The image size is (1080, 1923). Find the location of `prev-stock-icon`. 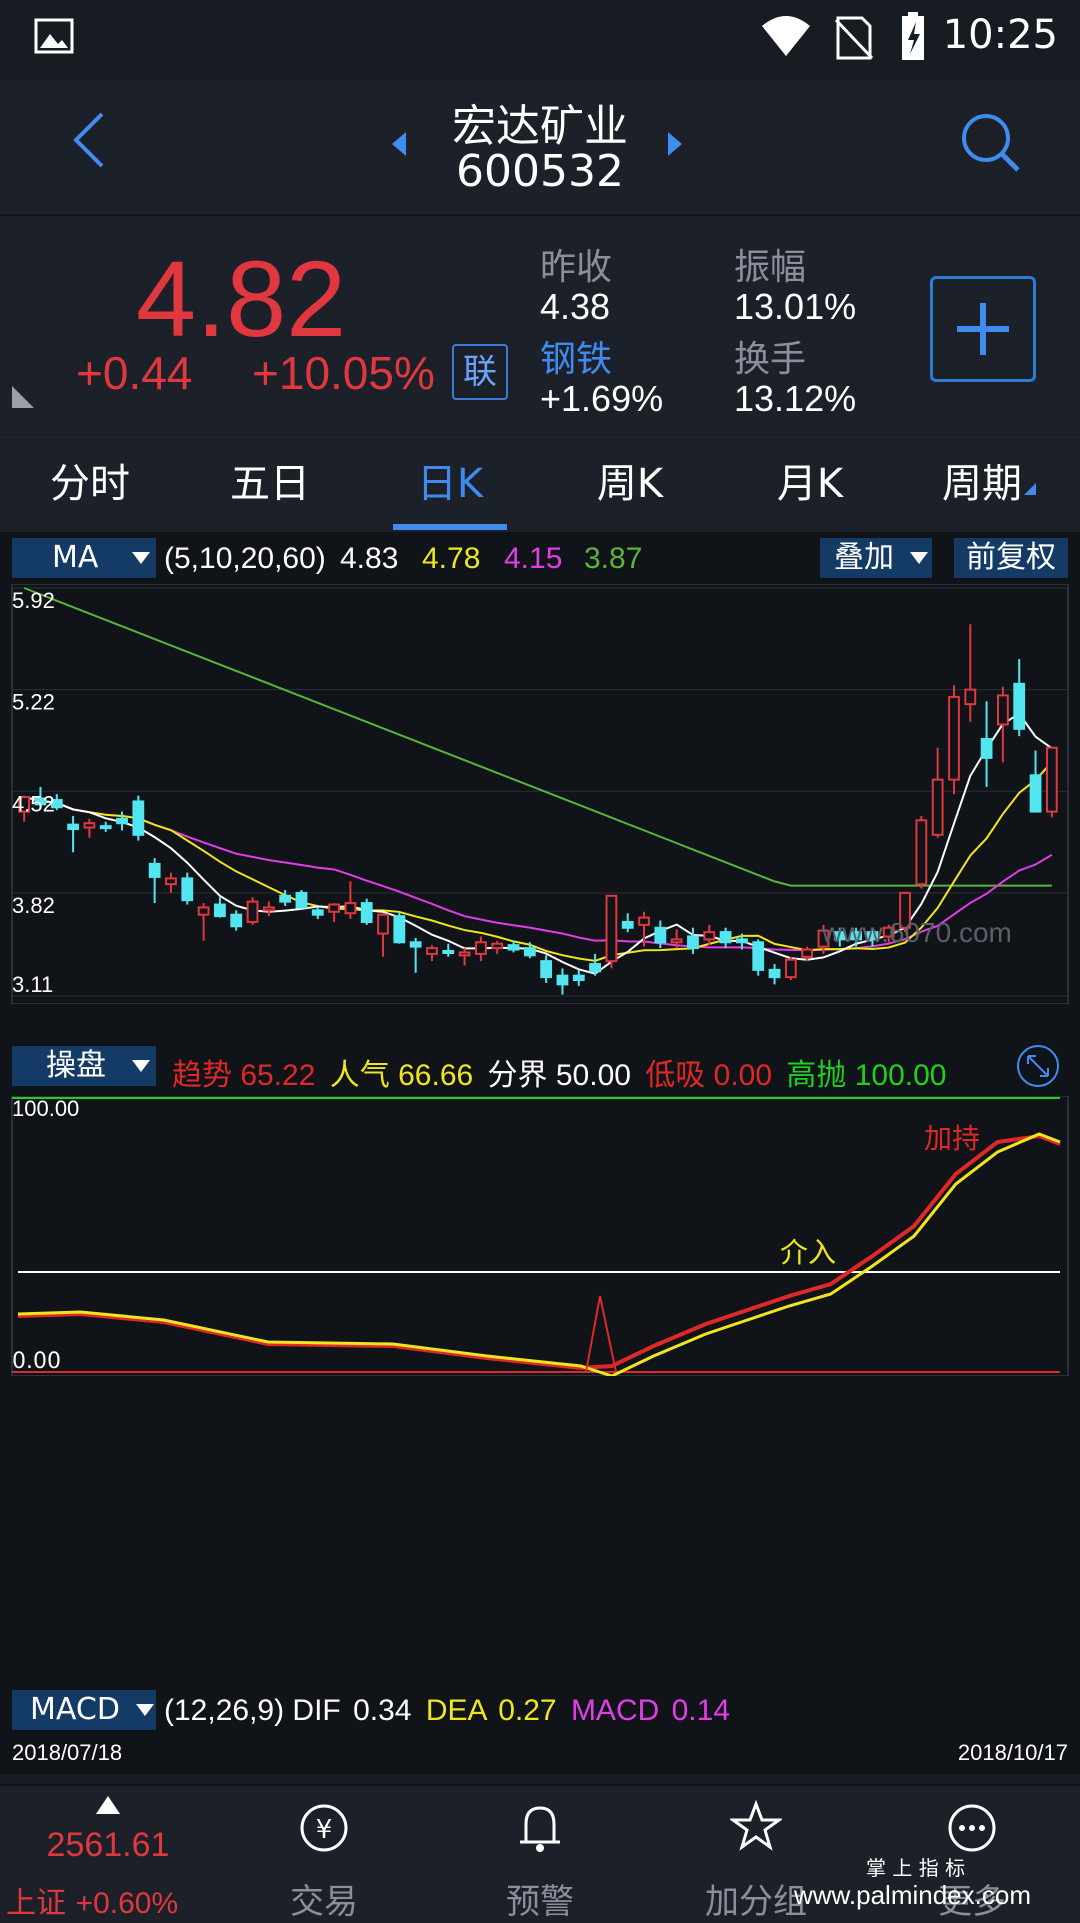

prev-stock-icon is located at coordinates (399, 144).